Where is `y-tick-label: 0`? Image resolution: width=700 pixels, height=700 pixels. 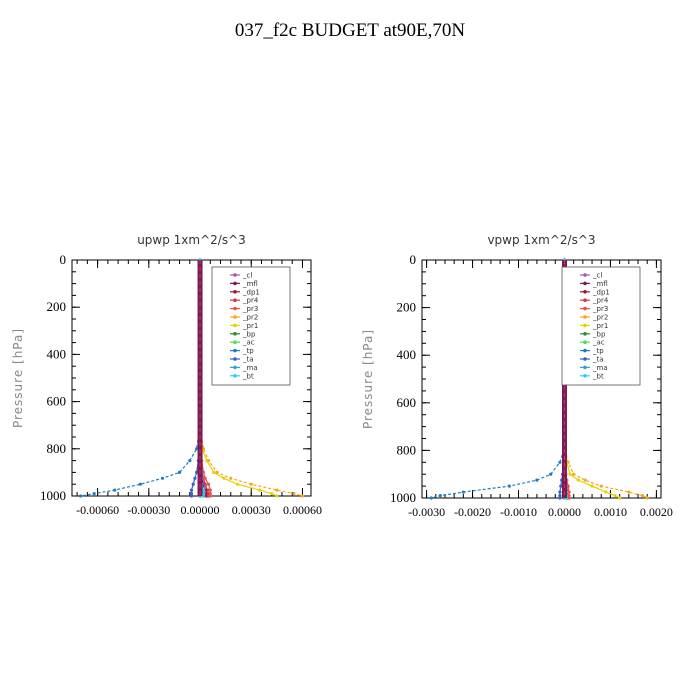
y-tick-label: 0 is located at coordinates (63, 259).